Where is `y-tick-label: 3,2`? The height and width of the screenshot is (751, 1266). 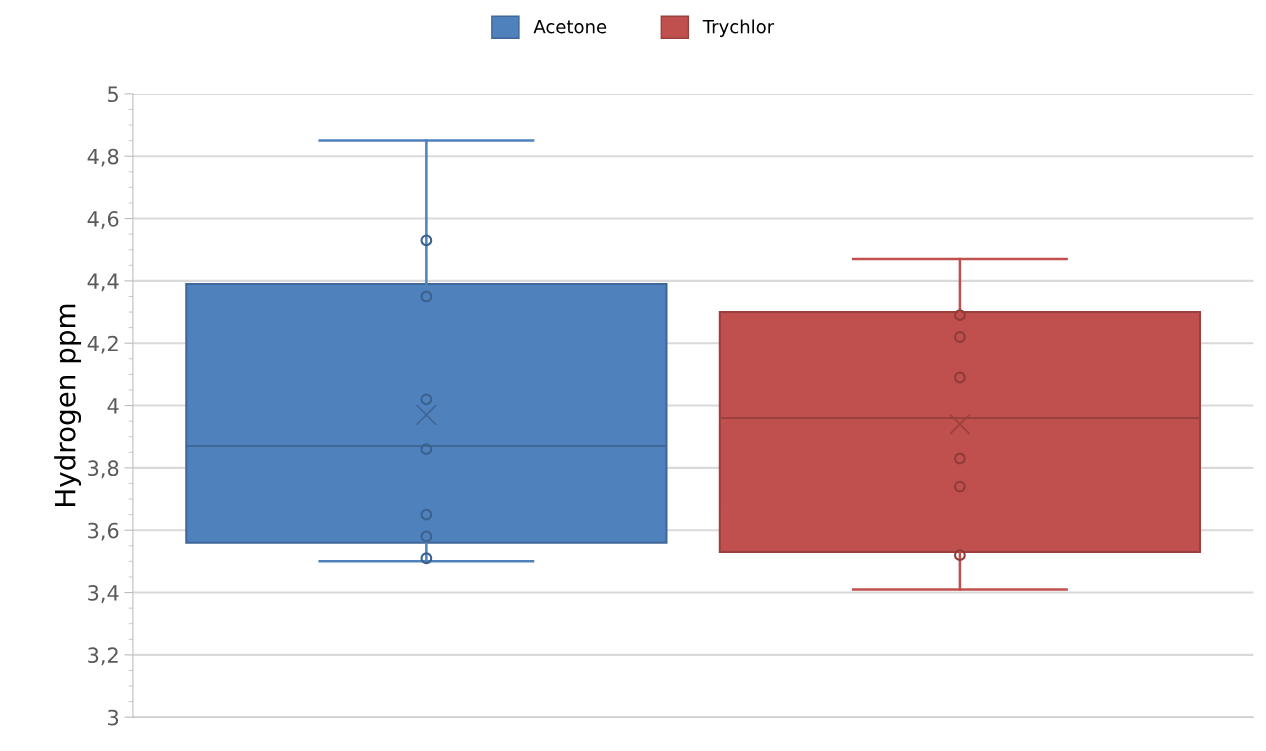 y-tick-label: 3,2 is located at coordinates (103, 656).